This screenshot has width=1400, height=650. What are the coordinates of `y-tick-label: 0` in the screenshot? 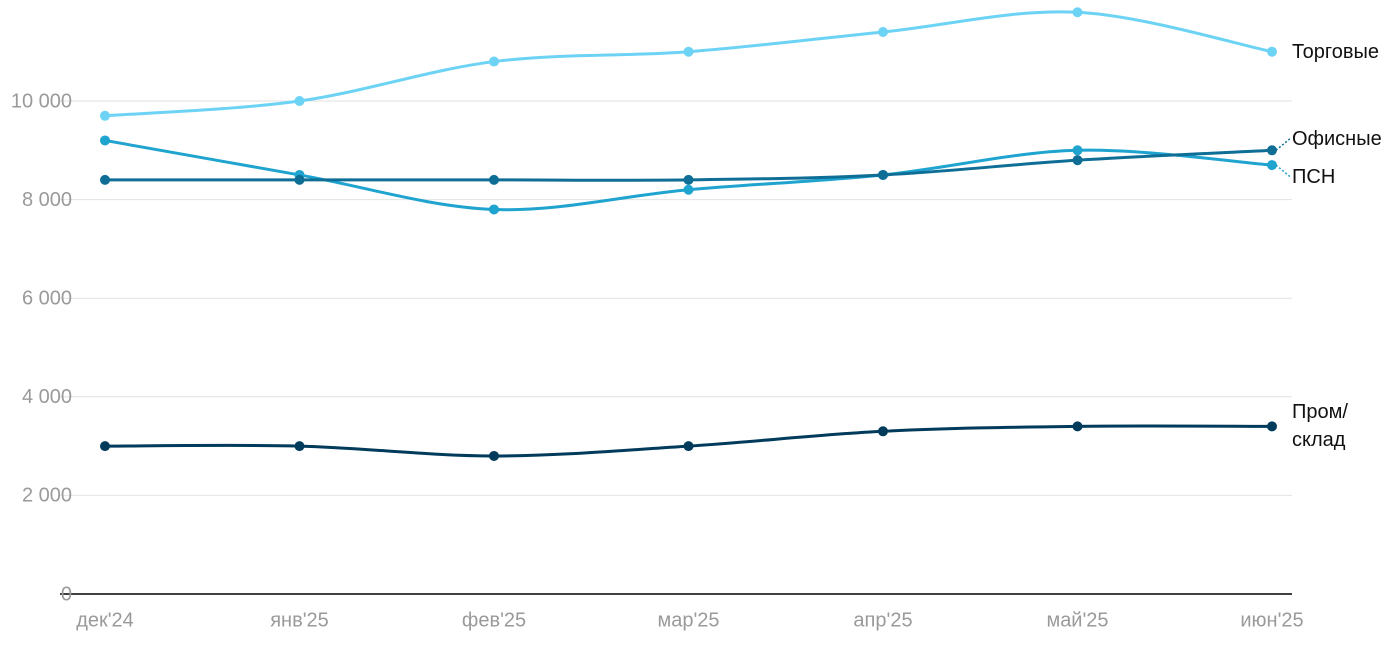 It's located at (66, 594).